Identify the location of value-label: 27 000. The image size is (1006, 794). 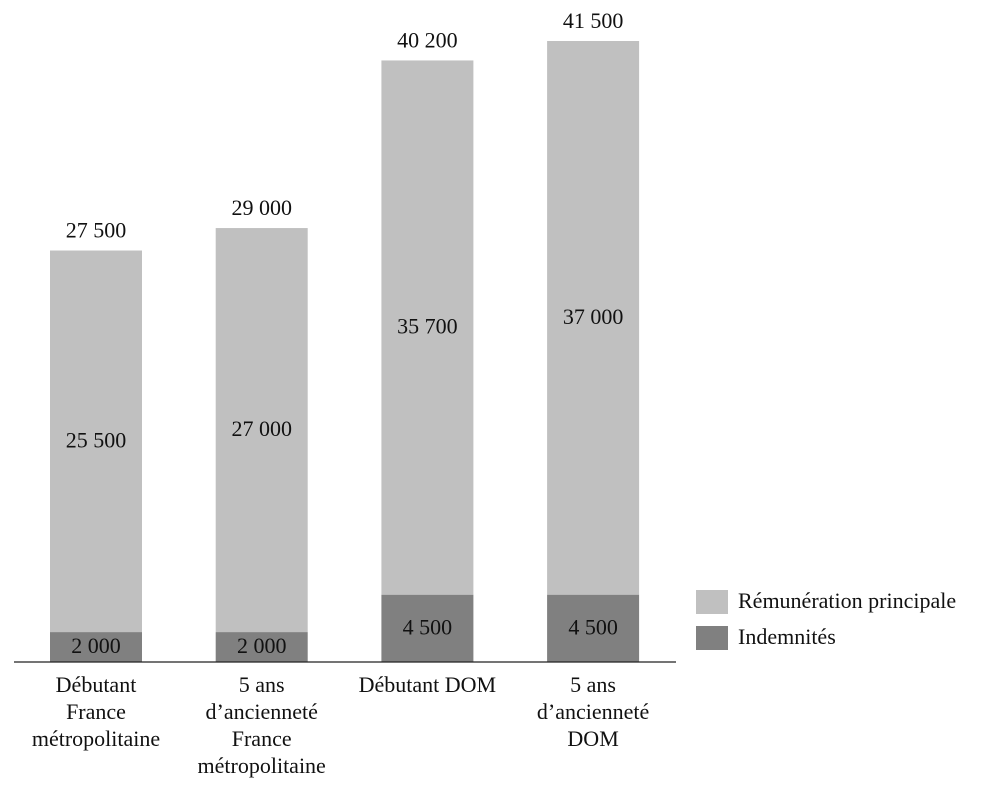
(261, 428).